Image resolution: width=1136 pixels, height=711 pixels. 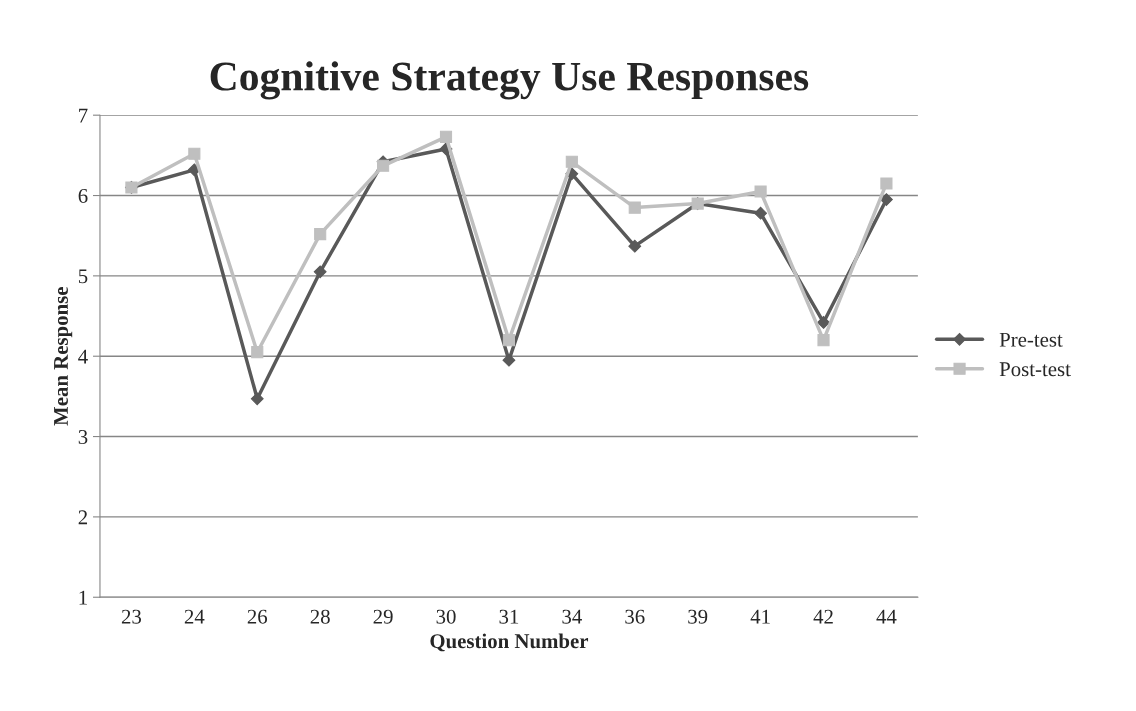 I want to click on y-tick-label: 7, so click(x=83, y=115).